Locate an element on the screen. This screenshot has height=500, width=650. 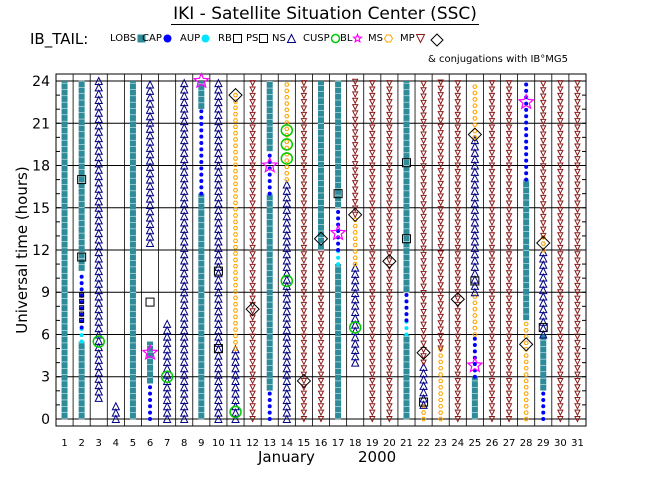
segment-day2-lobs is located at coordinates (81, 380).